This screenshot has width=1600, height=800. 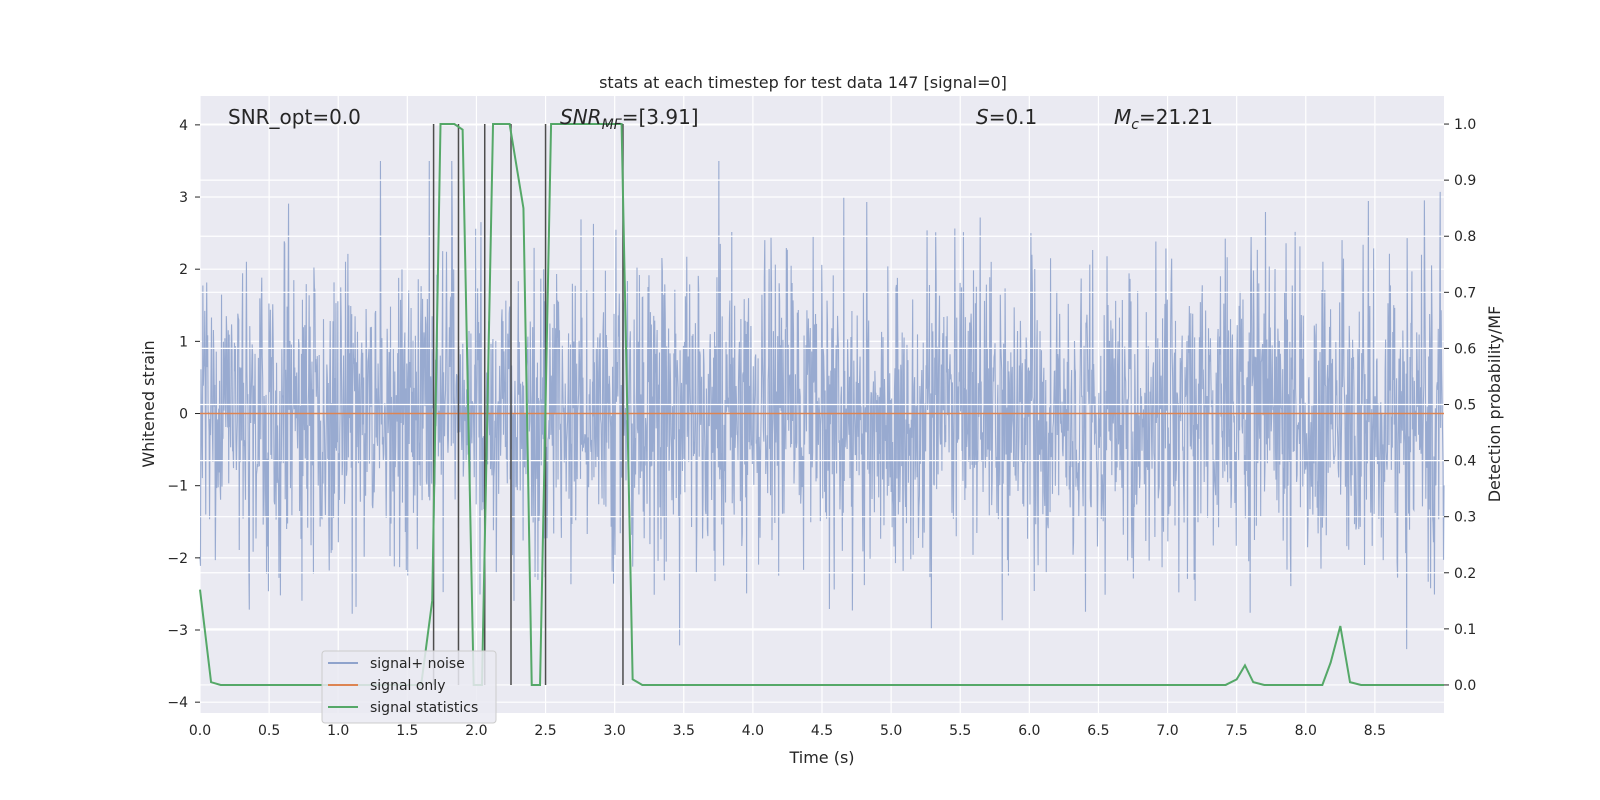 What do you see at coordinates (177, 703) in the screenshot?
I see `y-left-tick-label: −4` at bounding box center [177, 703].